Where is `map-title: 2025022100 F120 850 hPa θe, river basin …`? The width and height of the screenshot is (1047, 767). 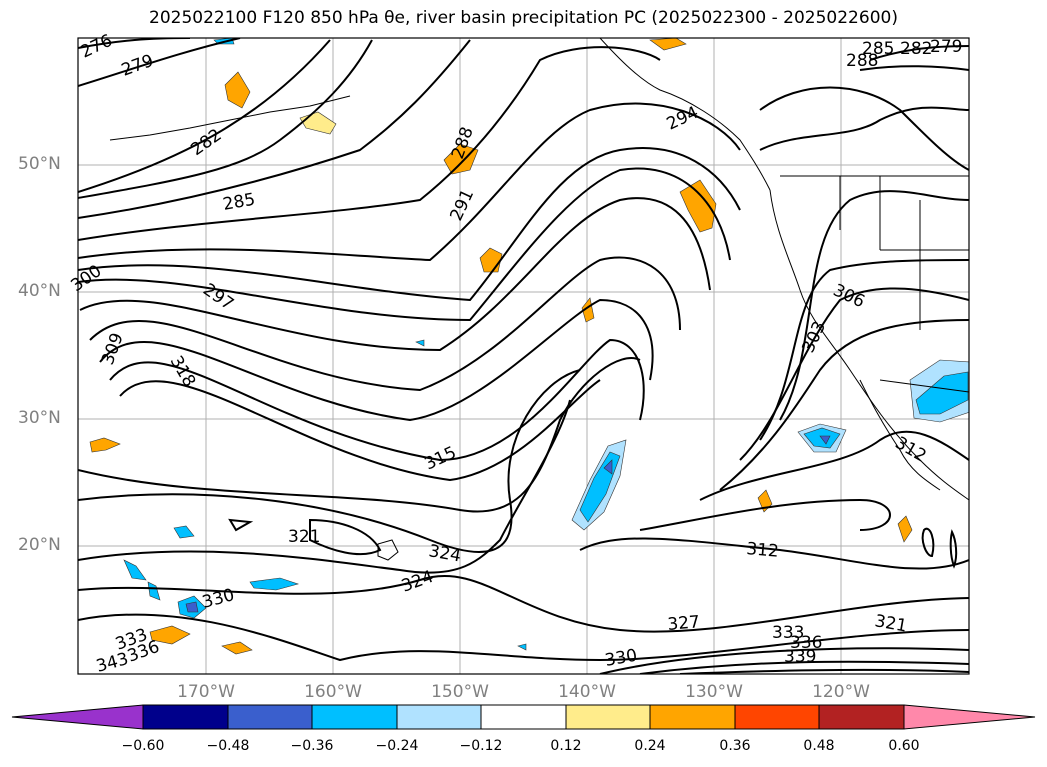
map-title: 2025022100 F120 850 hPa θe, river basin … is located at coordinates (523, 18).